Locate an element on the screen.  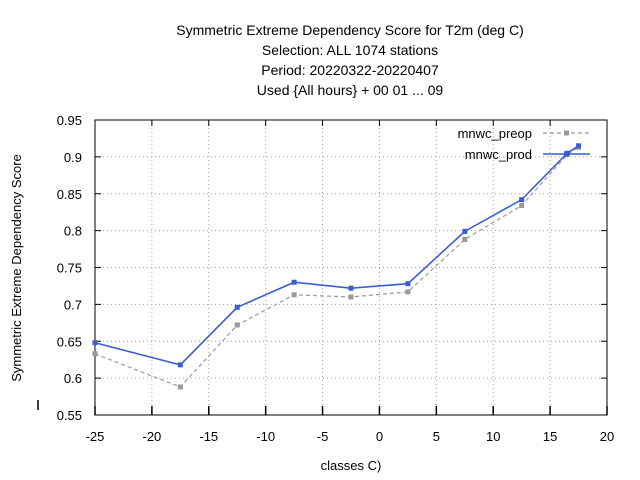
chart-title-line-2: Selection: ALL 1074 stations is located at coordinates (350, 50).